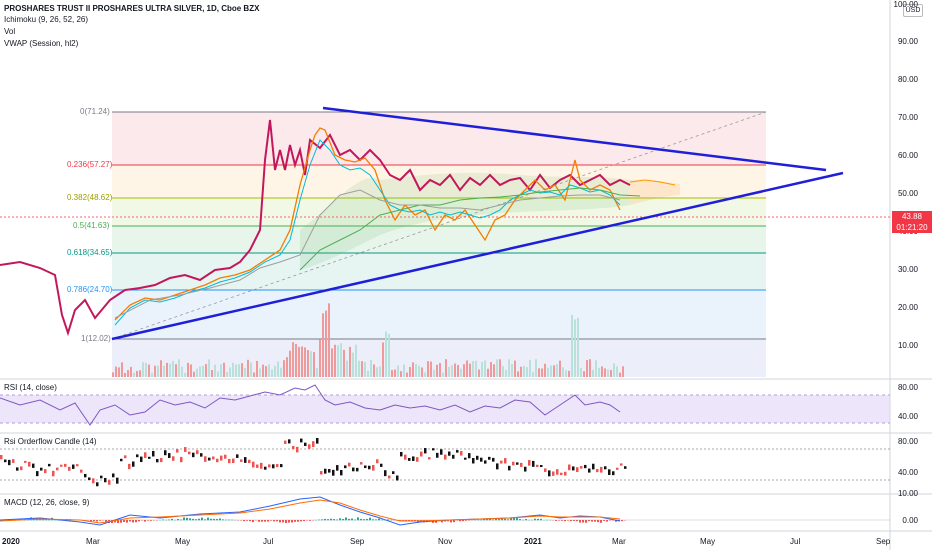  What do you see at coordinates (913, 10) in the screenshot?
I see `currency-label: USD` at bounding box center [913, 10].